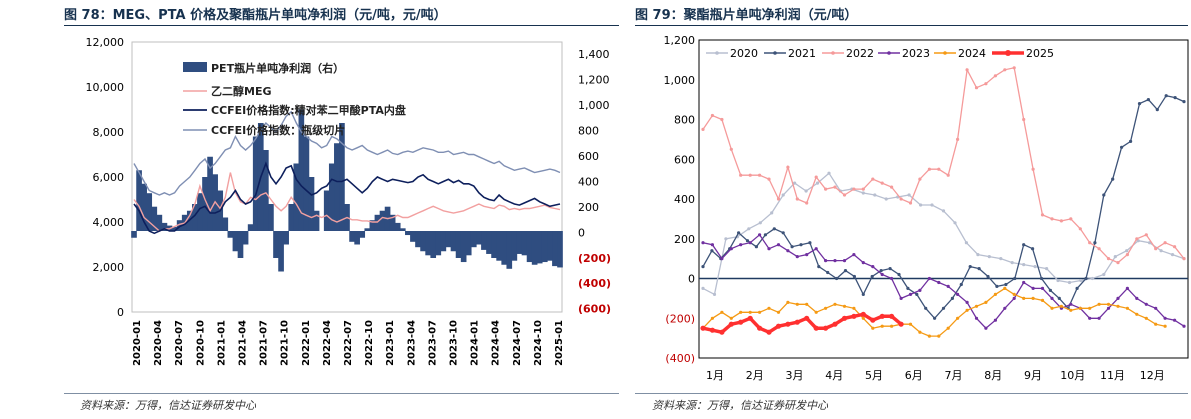 Image resolution: width=1191 pixels, height=419 pixels. What do you see at coordinates (264, 343) in the screenshot?
I see `chart1-x-tick-group: 2021-07` at bounding box center [264, 343].